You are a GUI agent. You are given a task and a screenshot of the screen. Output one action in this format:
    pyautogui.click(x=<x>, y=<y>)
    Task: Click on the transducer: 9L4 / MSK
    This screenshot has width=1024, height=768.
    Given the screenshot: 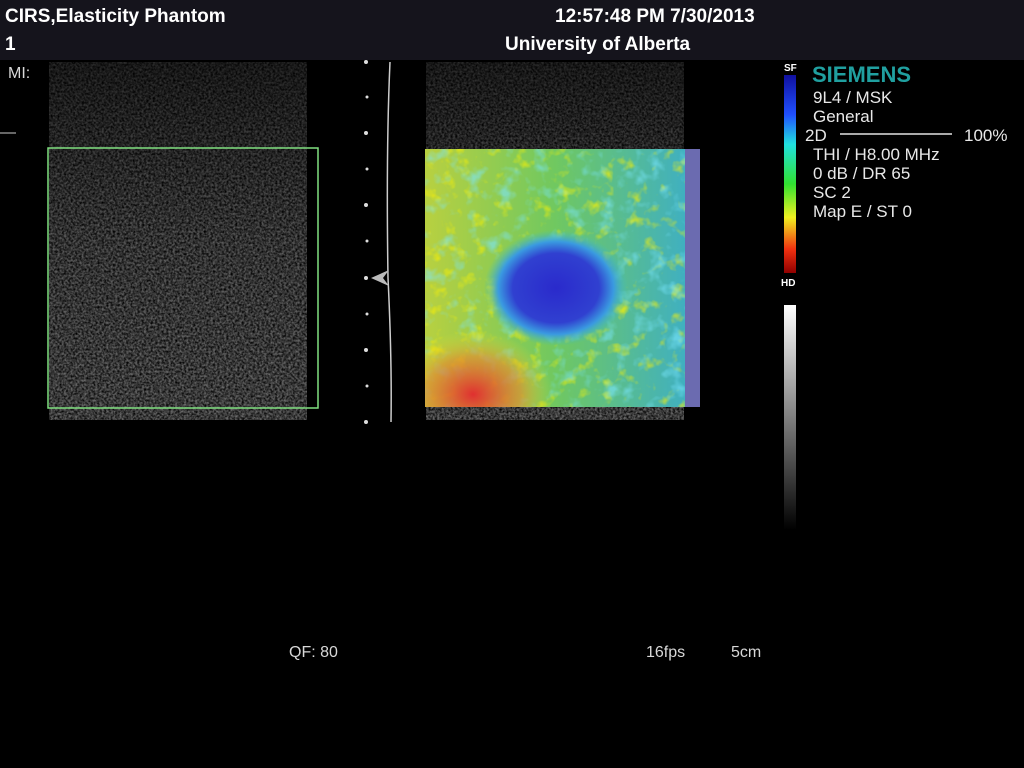 What is the action you would take?
    pyautogui.click(x=853, y=97)
    